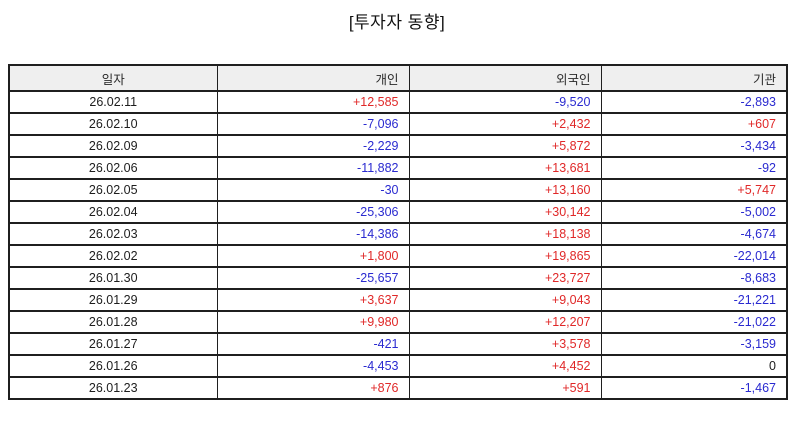 This screenshot has height=433, width=794. I want to click on table-row: 26.02.09 -2,229 +5,872 -3,434, so click(398, 146).